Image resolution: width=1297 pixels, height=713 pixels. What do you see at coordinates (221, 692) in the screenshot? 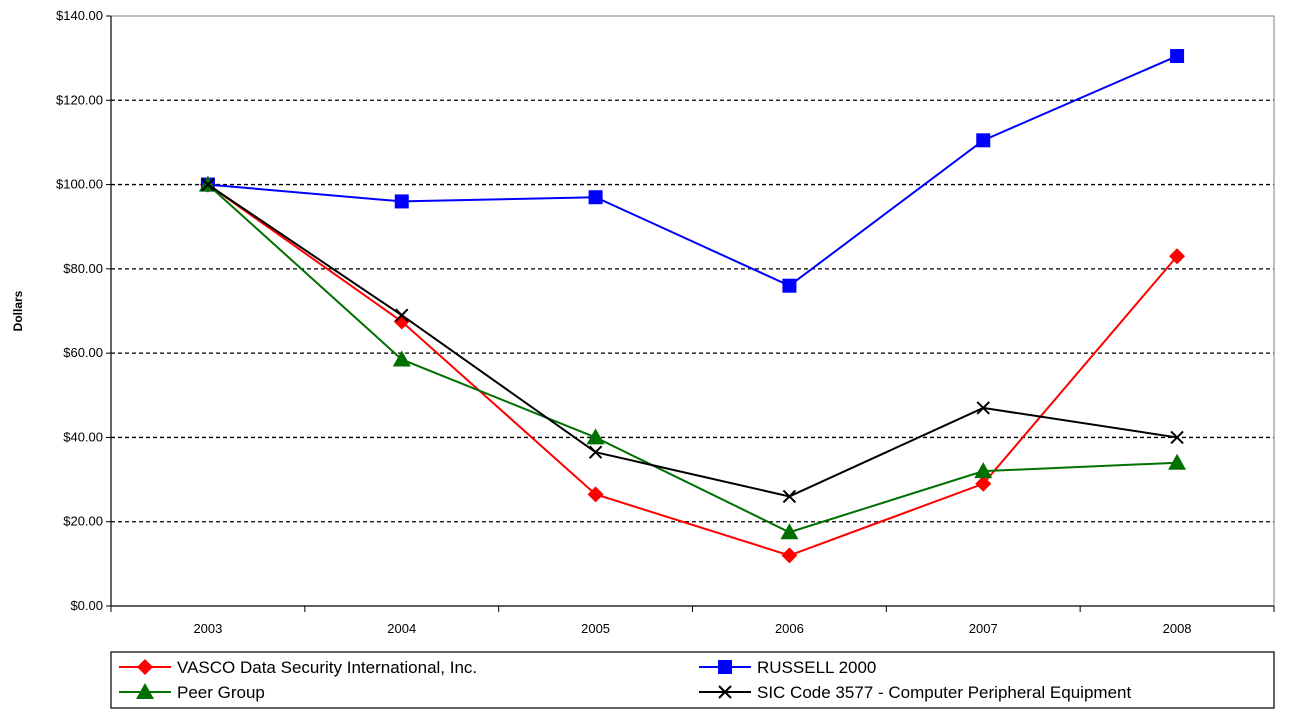
I see `legend-label: Peer Group` at bounding box center [221, 692].